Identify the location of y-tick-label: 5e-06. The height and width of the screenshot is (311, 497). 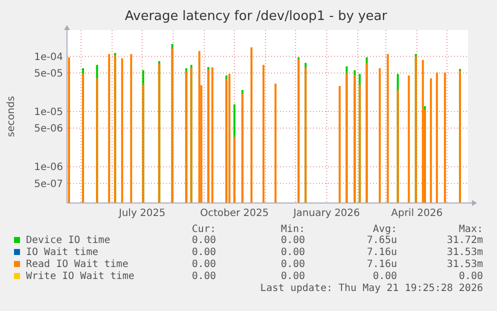
(48, 129).